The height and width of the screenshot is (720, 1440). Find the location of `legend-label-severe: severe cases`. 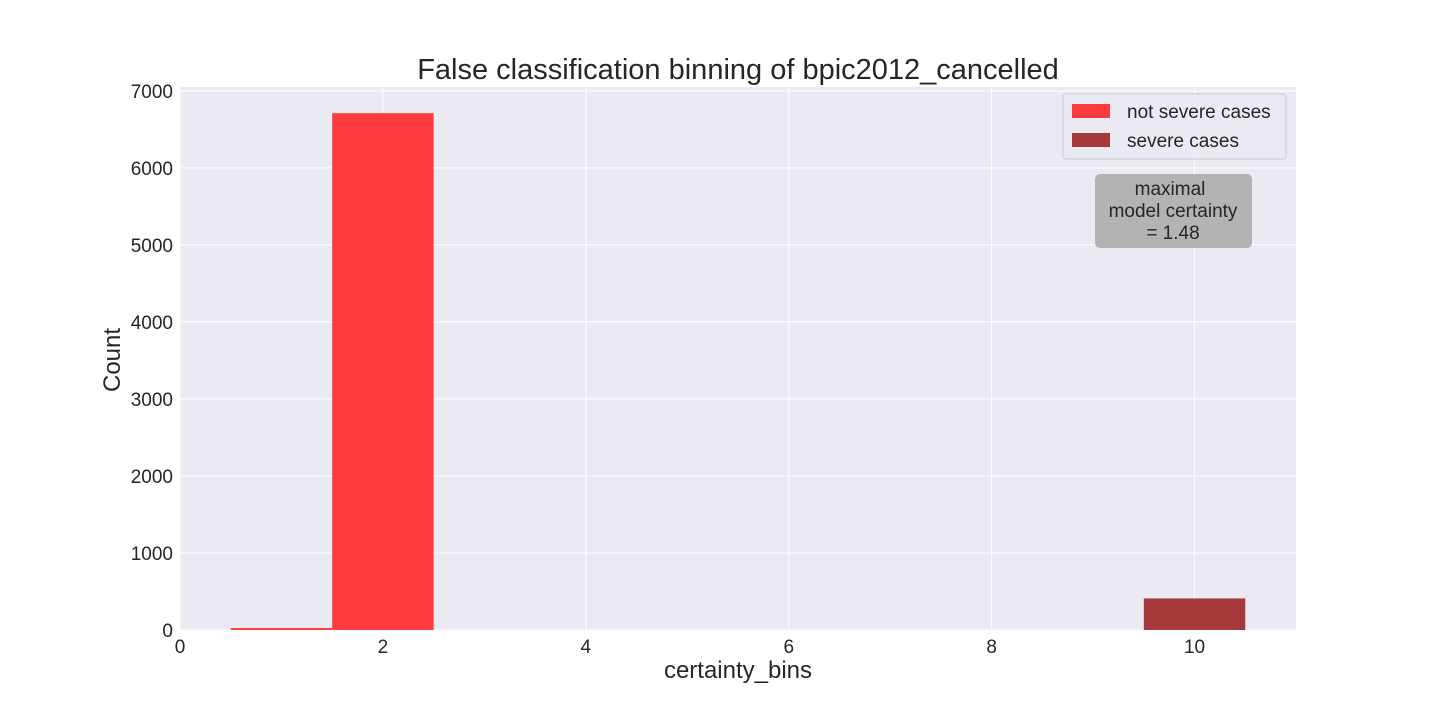

legend-label-severe: severe cases is located at coordinates (1183, 141).